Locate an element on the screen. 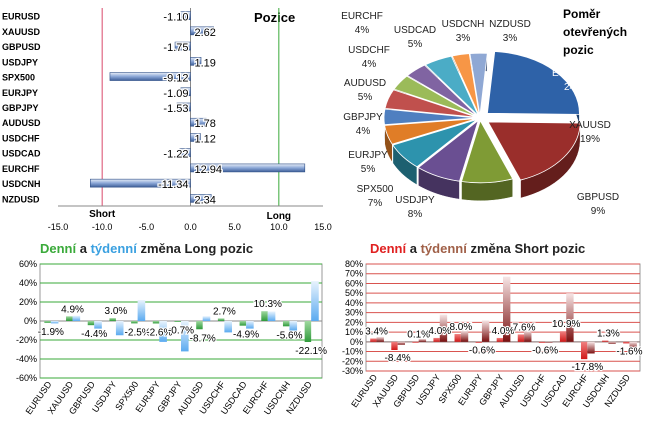 Image resolution: width=650 pixels, height=423 pixels. x-tick-label: -5.0 is located at coordinates (147, 227).